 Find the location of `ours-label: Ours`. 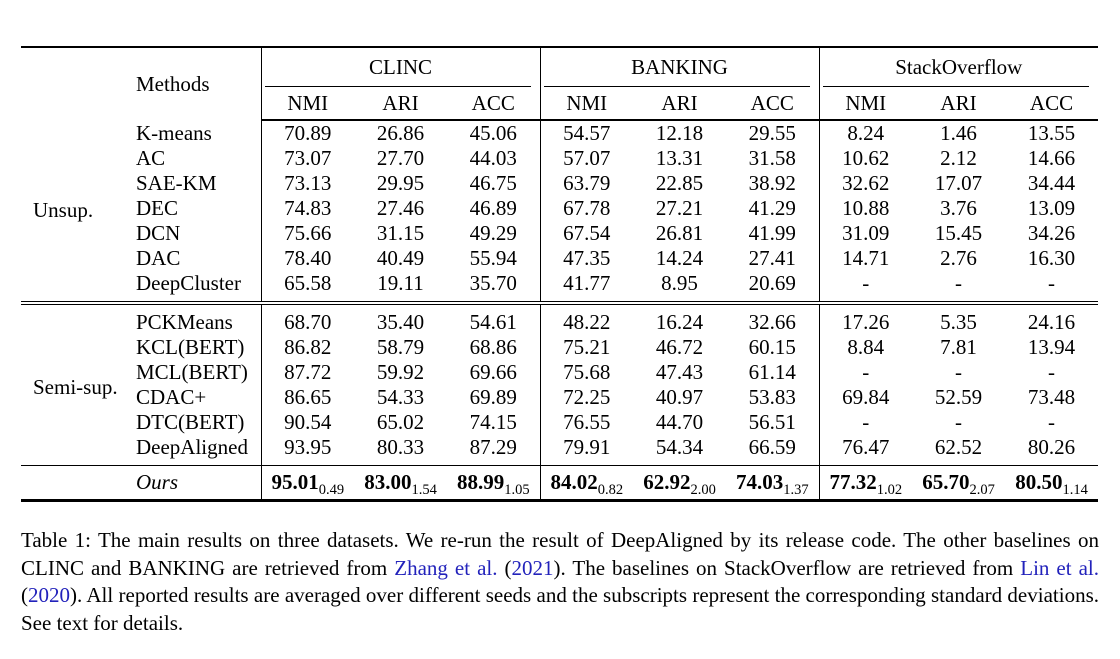

ours-label: Ours is located at coordinates (197, 482).